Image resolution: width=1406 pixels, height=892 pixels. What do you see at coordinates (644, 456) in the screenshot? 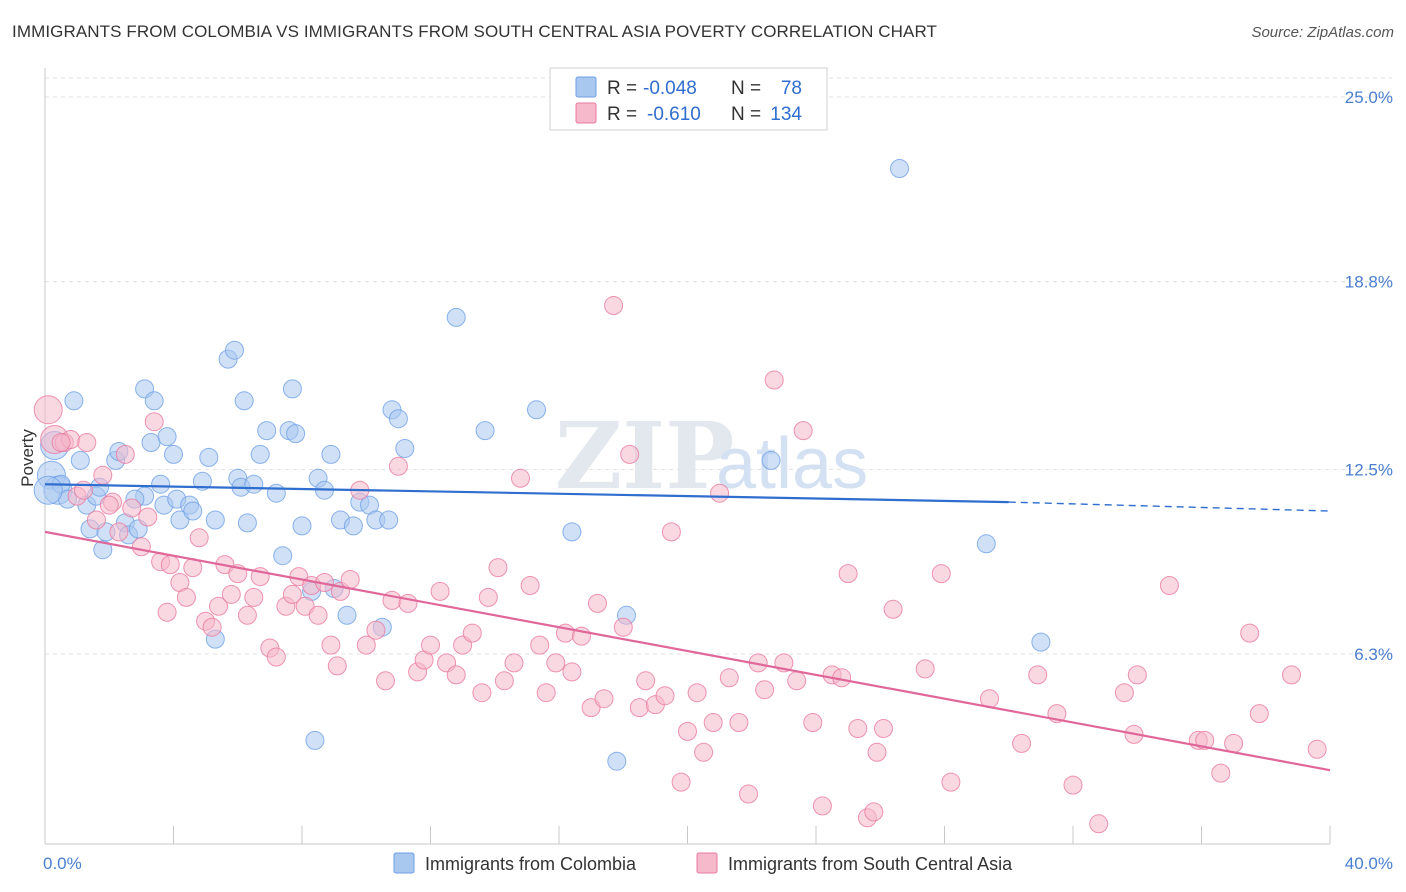
I see `watermark-zip: ZIP` at bounding box center [644, 456].